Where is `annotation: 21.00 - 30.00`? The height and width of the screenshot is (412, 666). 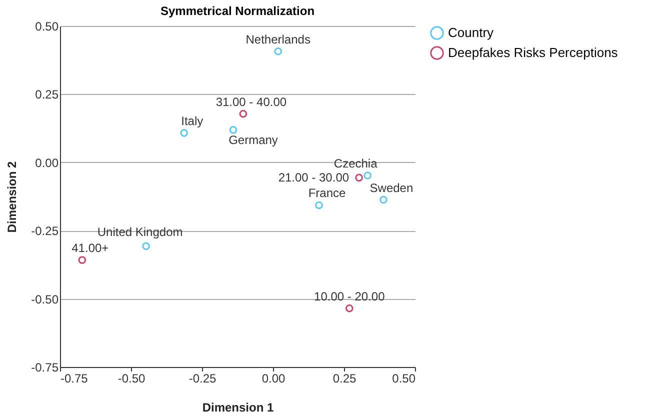 annotation: 21.00 - 30.00 is located at coordinates (314, 177).